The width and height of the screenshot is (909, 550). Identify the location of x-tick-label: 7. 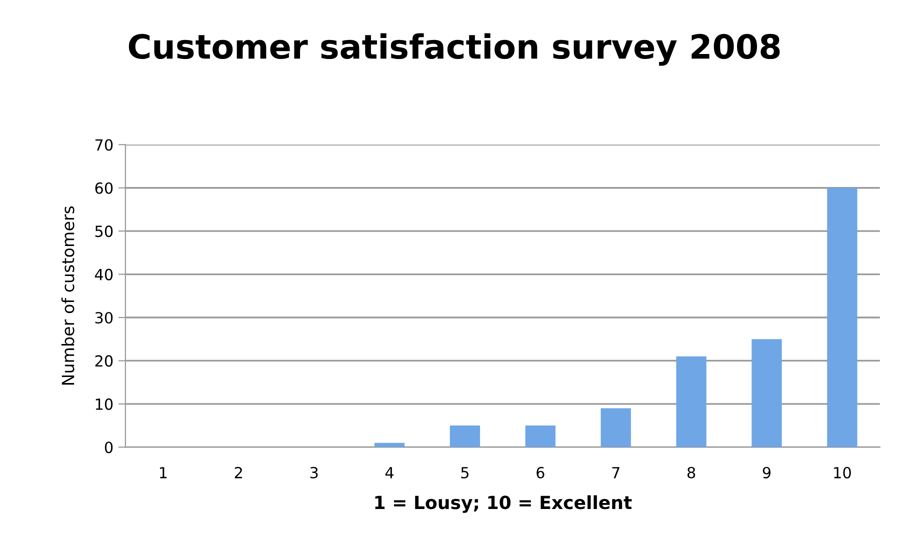
(616, 472).